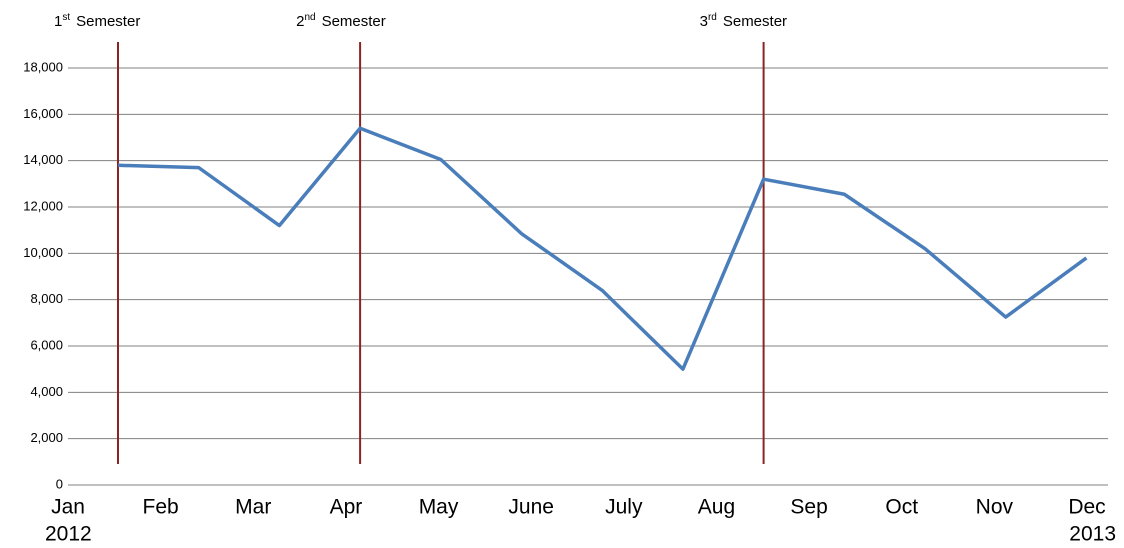 The image size is (1124, 548). Describe the element at coordinates (439, 507) in the screenshot. I see `x-tick-label: May` at that location.